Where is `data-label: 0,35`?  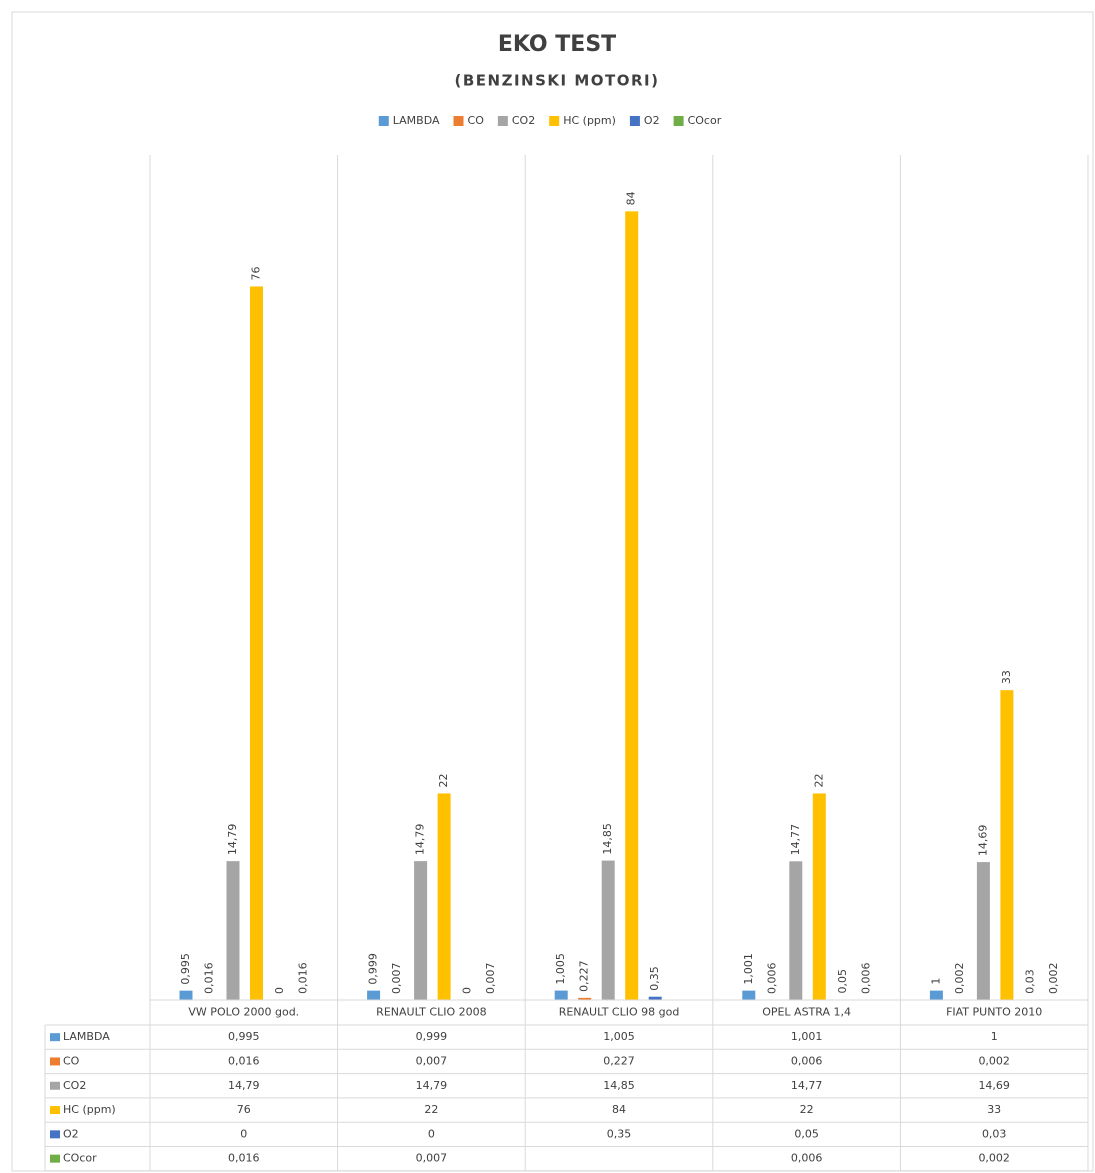 data-label: 0,35 is located at coordinates (654, 978).